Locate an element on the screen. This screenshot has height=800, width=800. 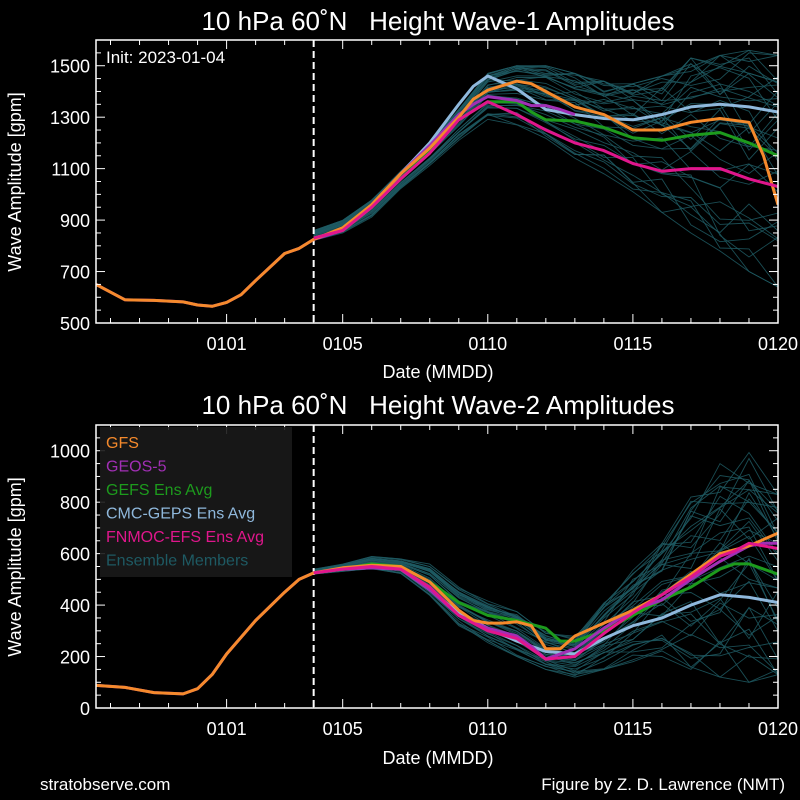
y-tick-label: 400 is located at coordinates (75, 606).